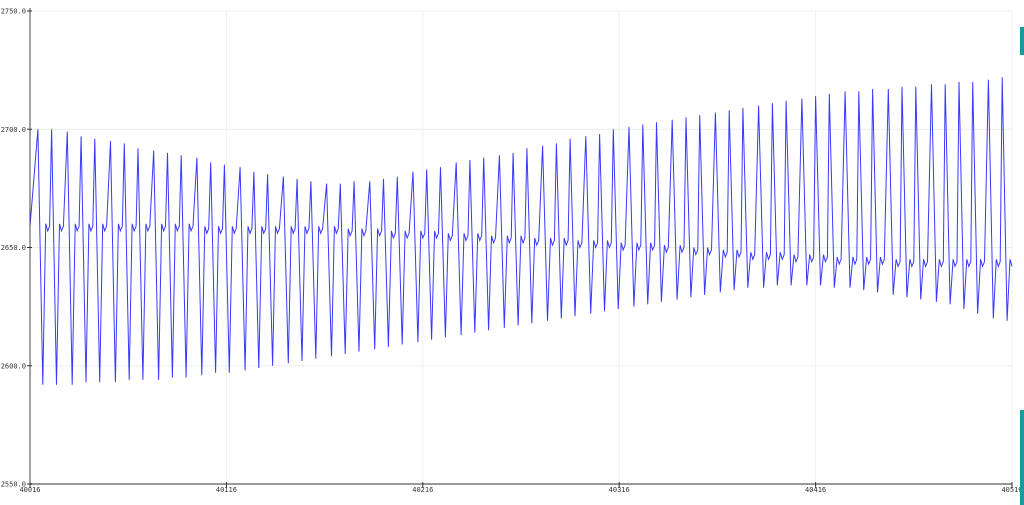 The height and width of the screenshot is (505, 1024). What do you see at coordinates (13, 130) in the screenshot?
I see `y-tick-label: 2700.0` at bounding box center [13, 130].